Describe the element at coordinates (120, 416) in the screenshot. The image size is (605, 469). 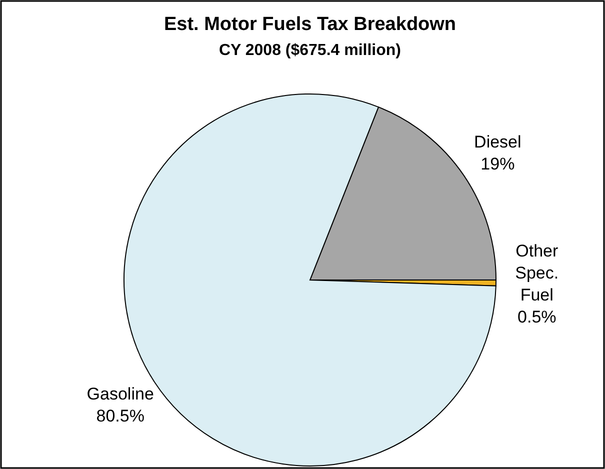
I see `data-label: 80.5%` at that location.